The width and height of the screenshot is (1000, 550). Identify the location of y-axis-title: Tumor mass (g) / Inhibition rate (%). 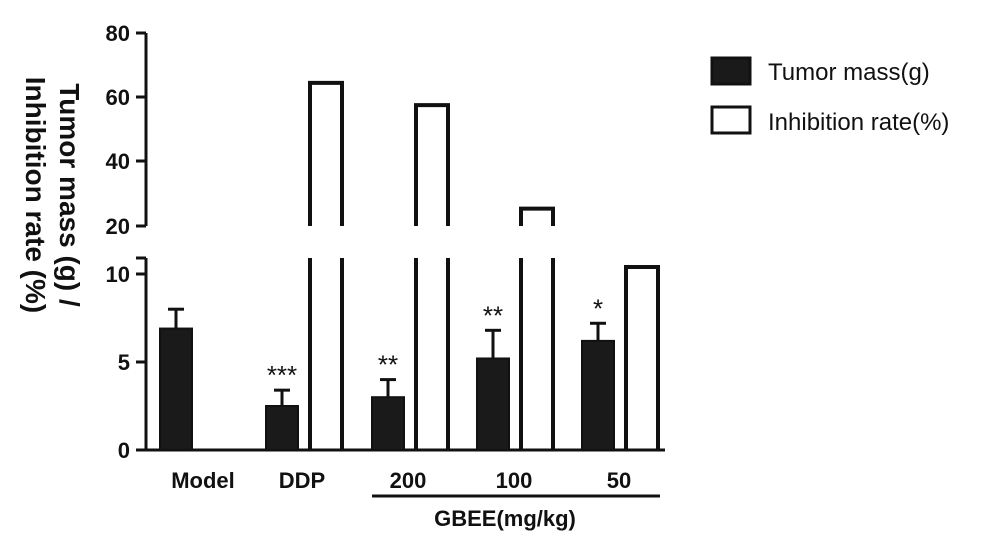
(52, 195).